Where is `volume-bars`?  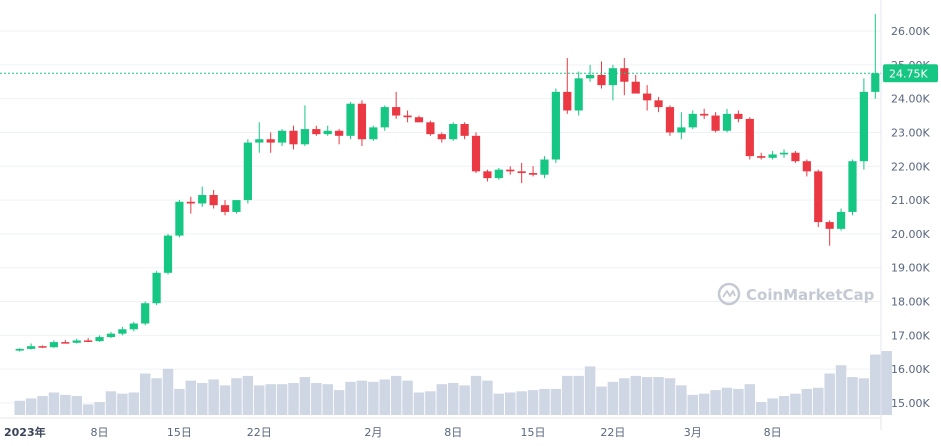 volume-bars is located at coordinates (453, 383).